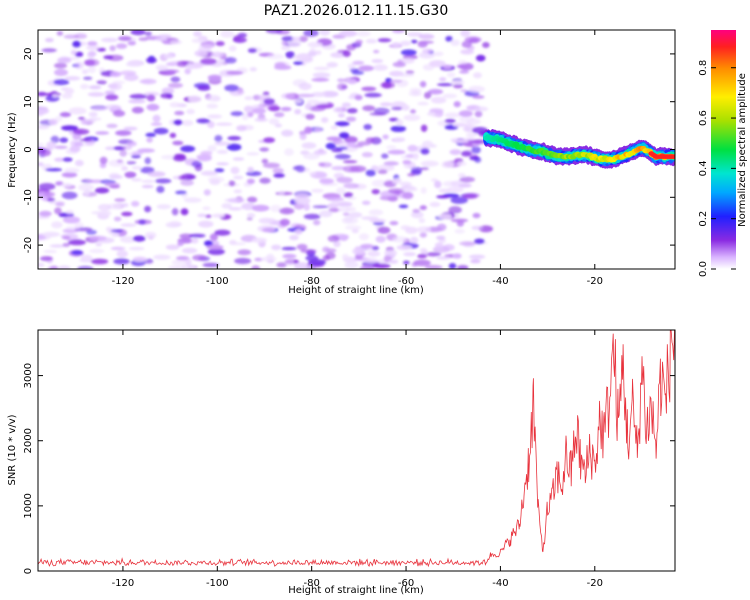  I want to click on x-tick-label: -100, so click(217, 281).